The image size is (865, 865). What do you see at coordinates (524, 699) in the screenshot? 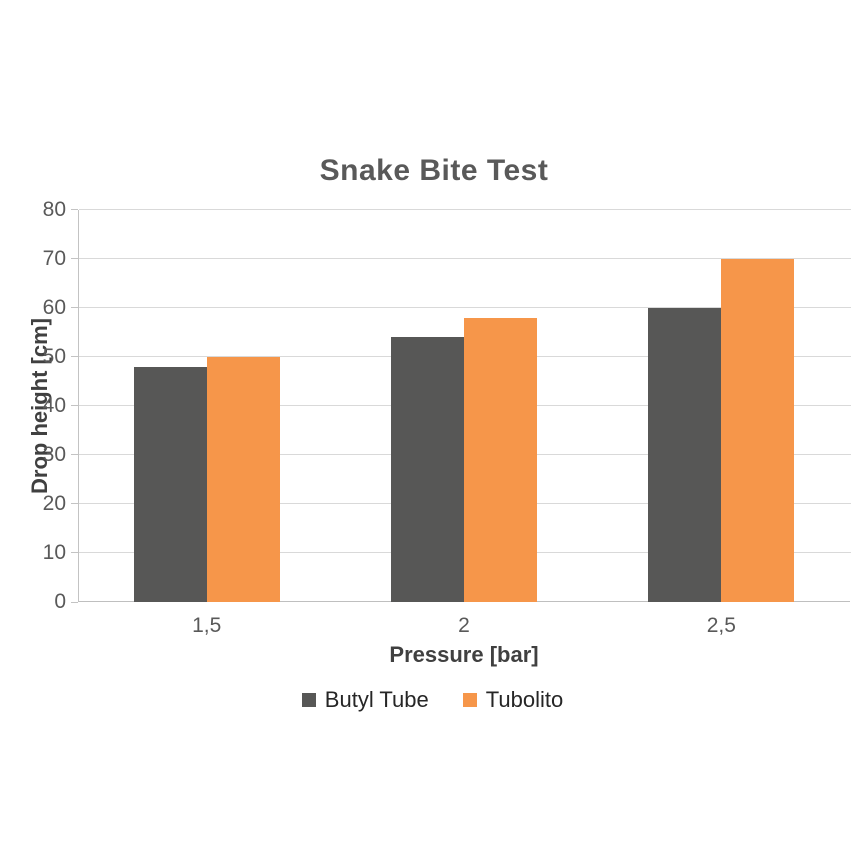
I see `legend-label: Tubolito` at bounding box center [524, 699].